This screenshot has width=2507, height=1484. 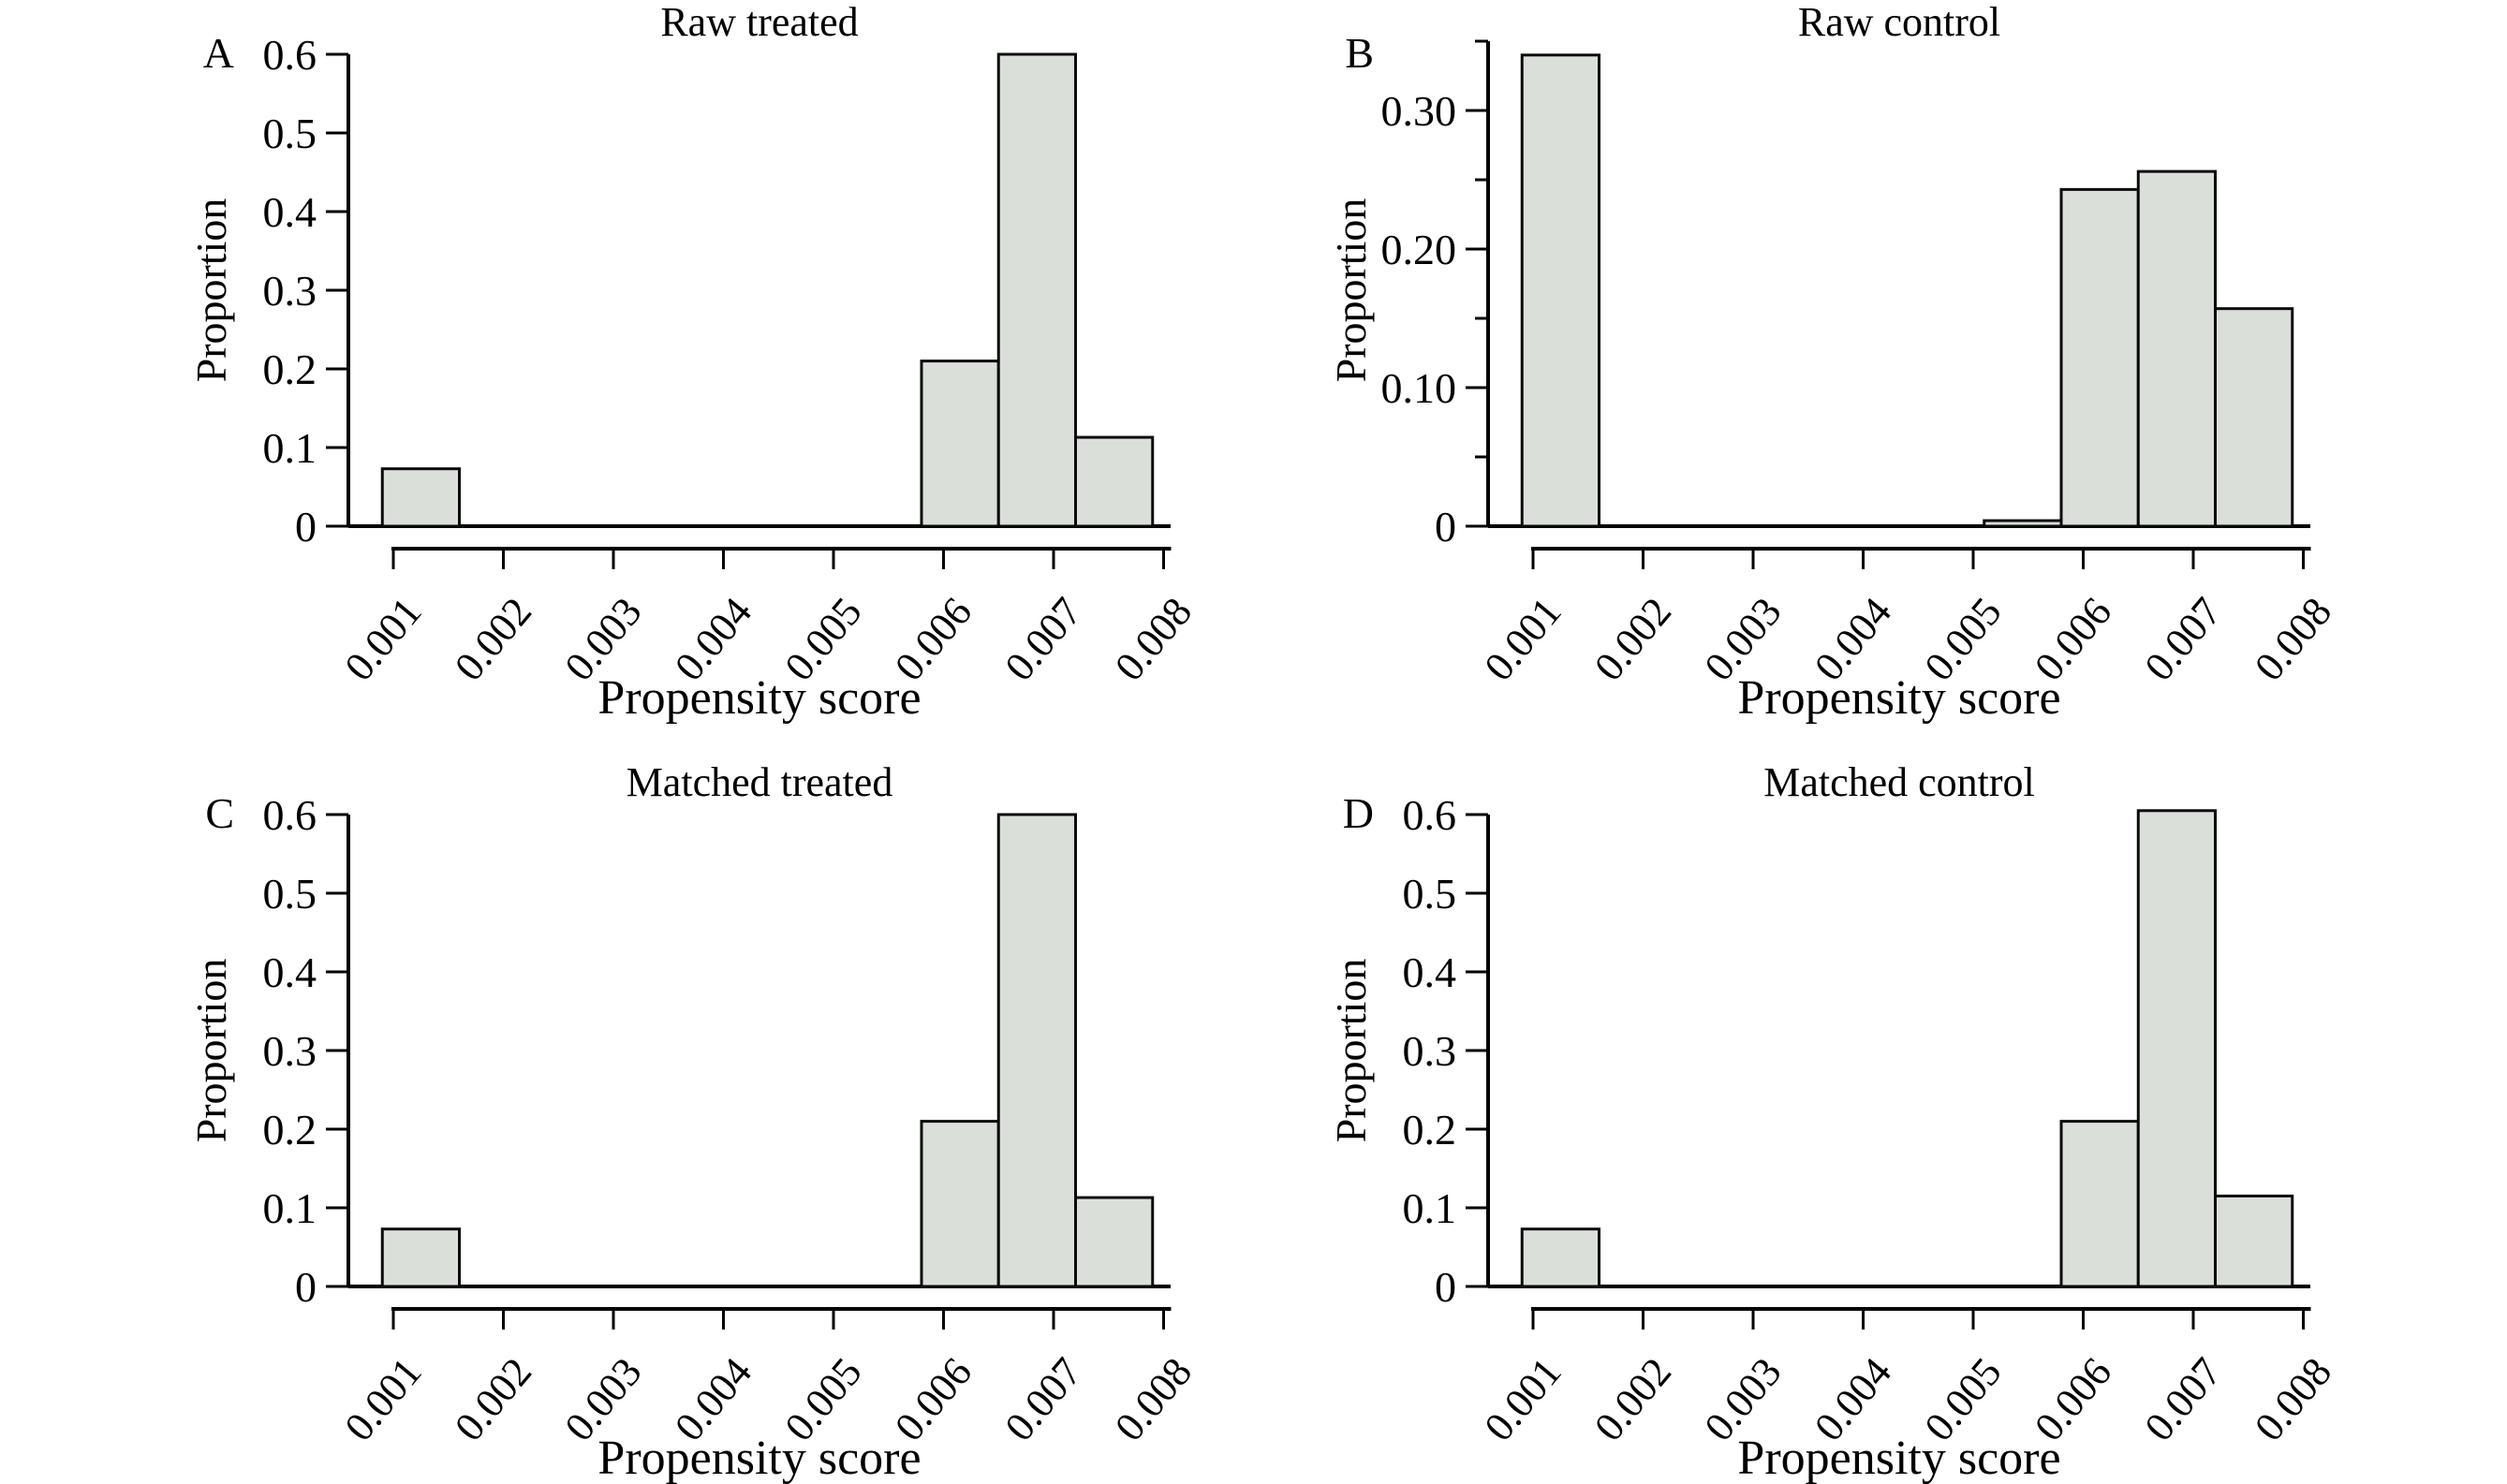 What do you see at coordinates (1358, 813) in the screenshot?
I see `panel-letter: D` at bounding box center [1358, 813].